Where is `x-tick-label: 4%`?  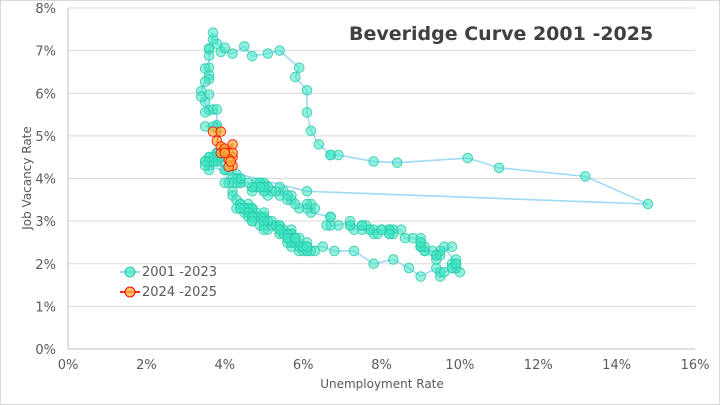 x-tick-label: 4% is located at coordinates (224, 365).